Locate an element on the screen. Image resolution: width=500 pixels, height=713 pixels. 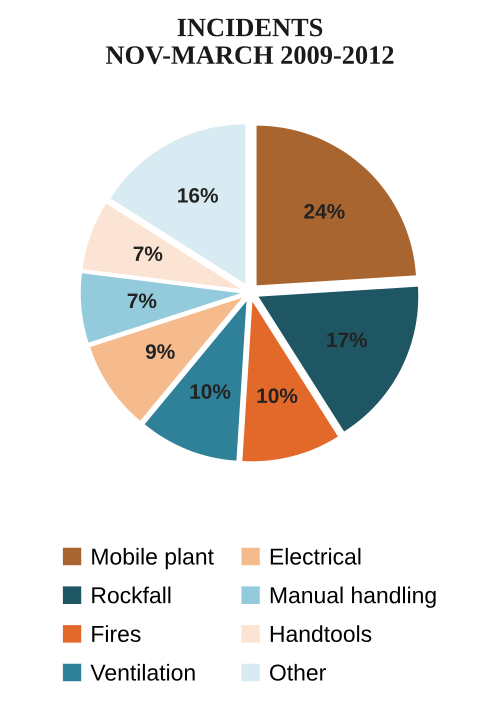
data-label: 24% is located at coordinates (324, 211).